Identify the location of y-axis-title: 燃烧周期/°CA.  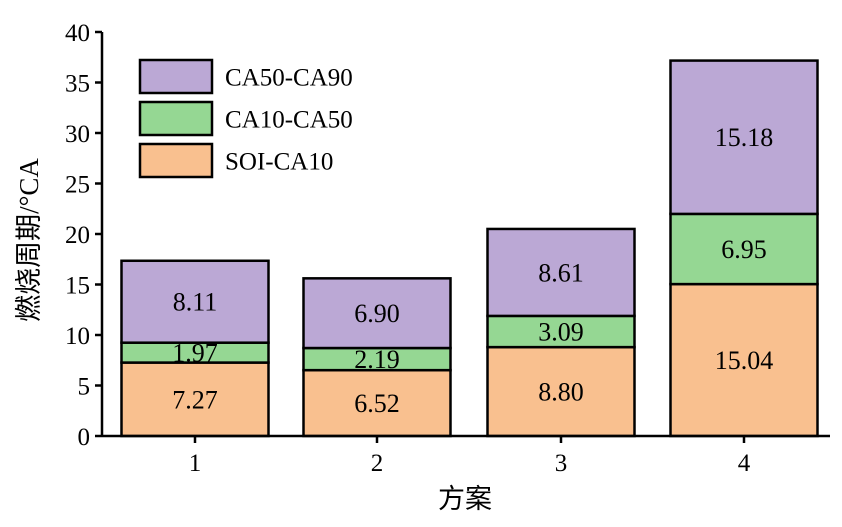
(29, 240).